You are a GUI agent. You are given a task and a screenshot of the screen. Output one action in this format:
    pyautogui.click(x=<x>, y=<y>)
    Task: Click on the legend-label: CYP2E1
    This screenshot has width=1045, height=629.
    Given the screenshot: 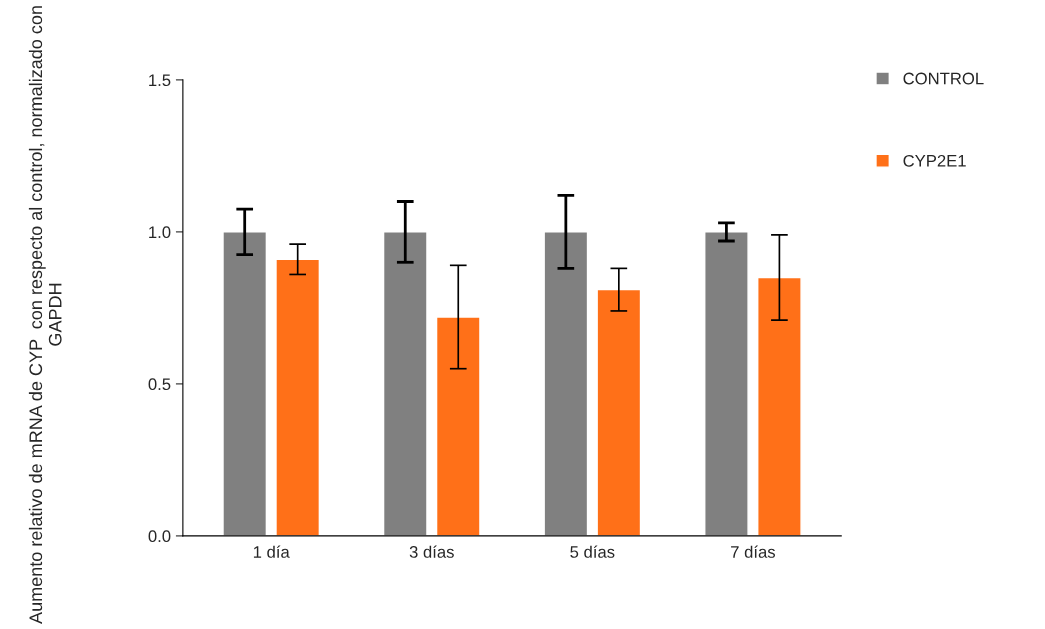 What is the action you would take?
    pyautogui.click(x=934, y=160)
    